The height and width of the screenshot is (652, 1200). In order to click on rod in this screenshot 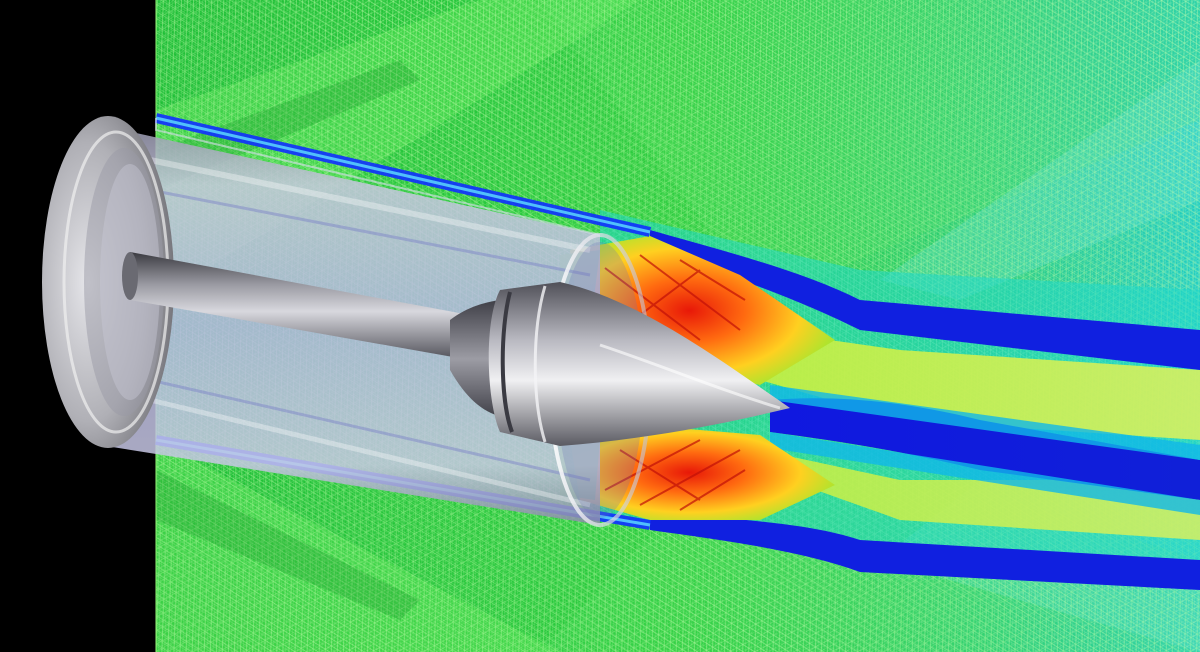, I will do `click(296, 306)`.